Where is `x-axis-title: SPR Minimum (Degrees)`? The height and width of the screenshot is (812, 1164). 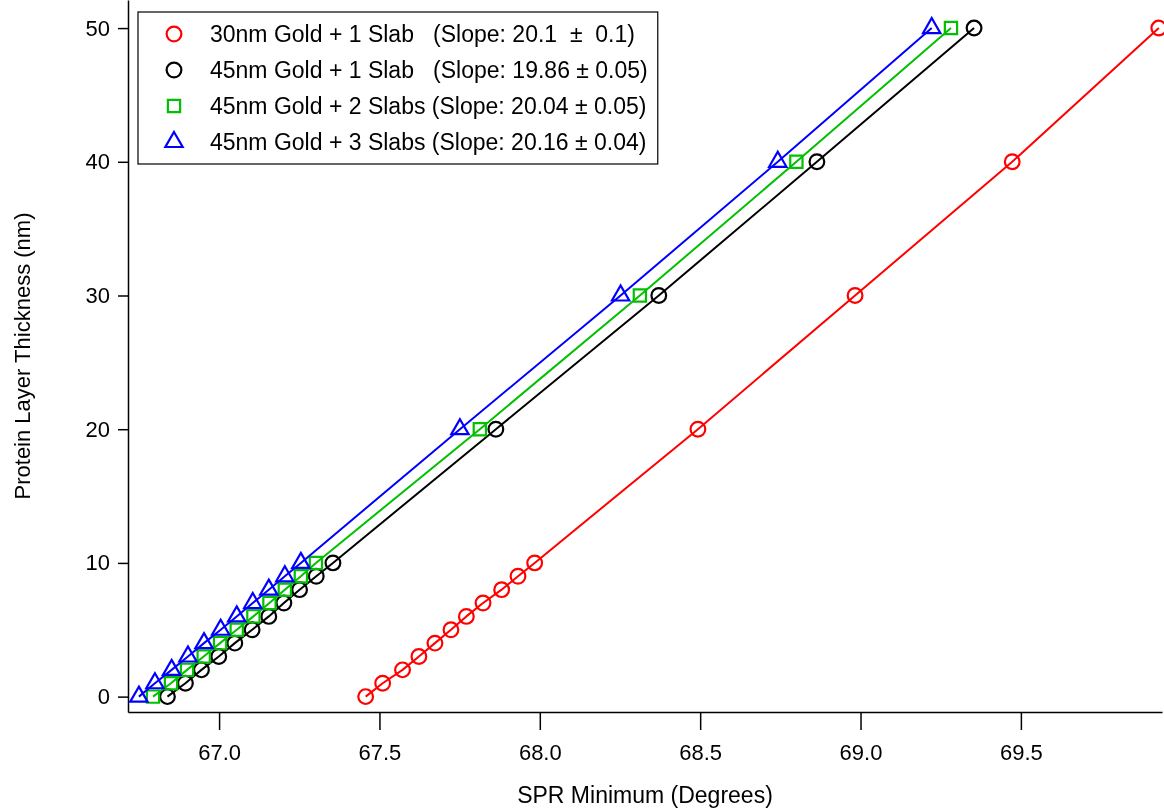 x-axis-title: SPR Minimum (Degrees) is located at coordinates (645, 795).